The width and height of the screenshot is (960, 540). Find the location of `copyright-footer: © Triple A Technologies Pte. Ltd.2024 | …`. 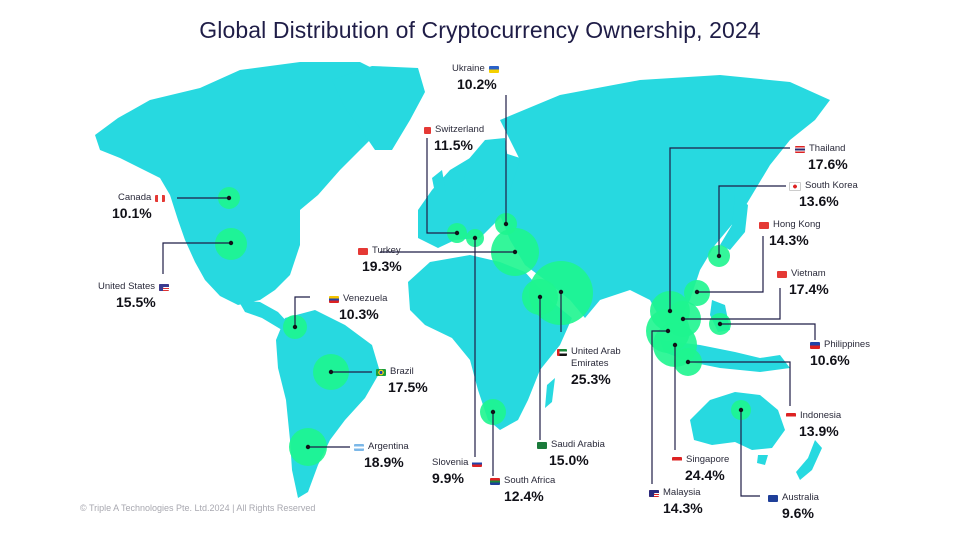

copyright-footer: © Triple A Technologies Pte. Ltd.2024 | … is located at coordinates (198, 508).